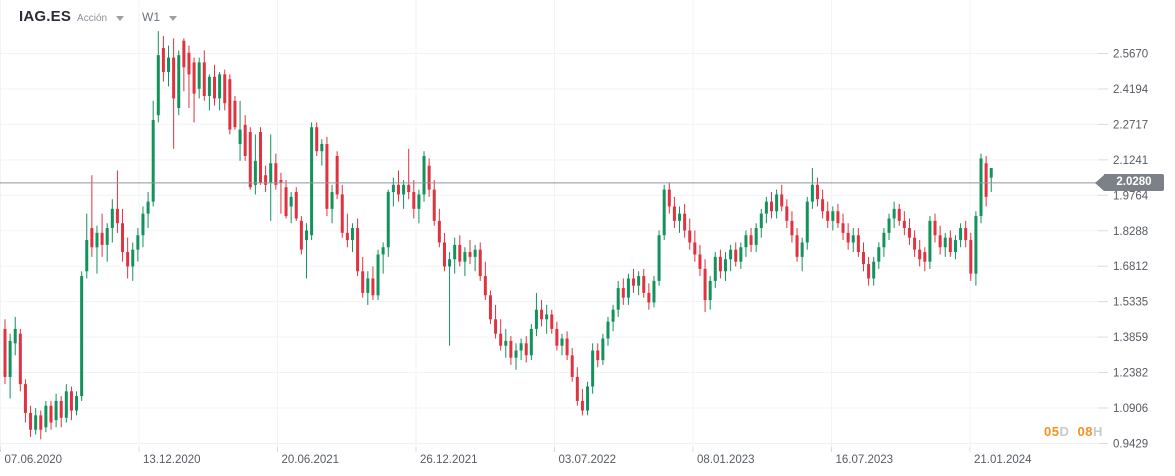  Describe the element at coordinates (1064, 431) in the screenshot. I see `countdown-days-unit: D` at that location.